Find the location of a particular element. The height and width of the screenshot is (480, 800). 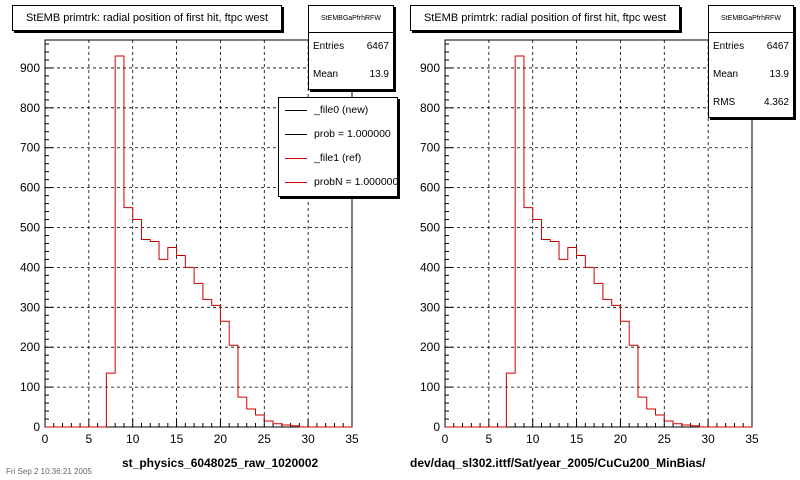

stats-value: 6467 is located at coordinates (777, 46).